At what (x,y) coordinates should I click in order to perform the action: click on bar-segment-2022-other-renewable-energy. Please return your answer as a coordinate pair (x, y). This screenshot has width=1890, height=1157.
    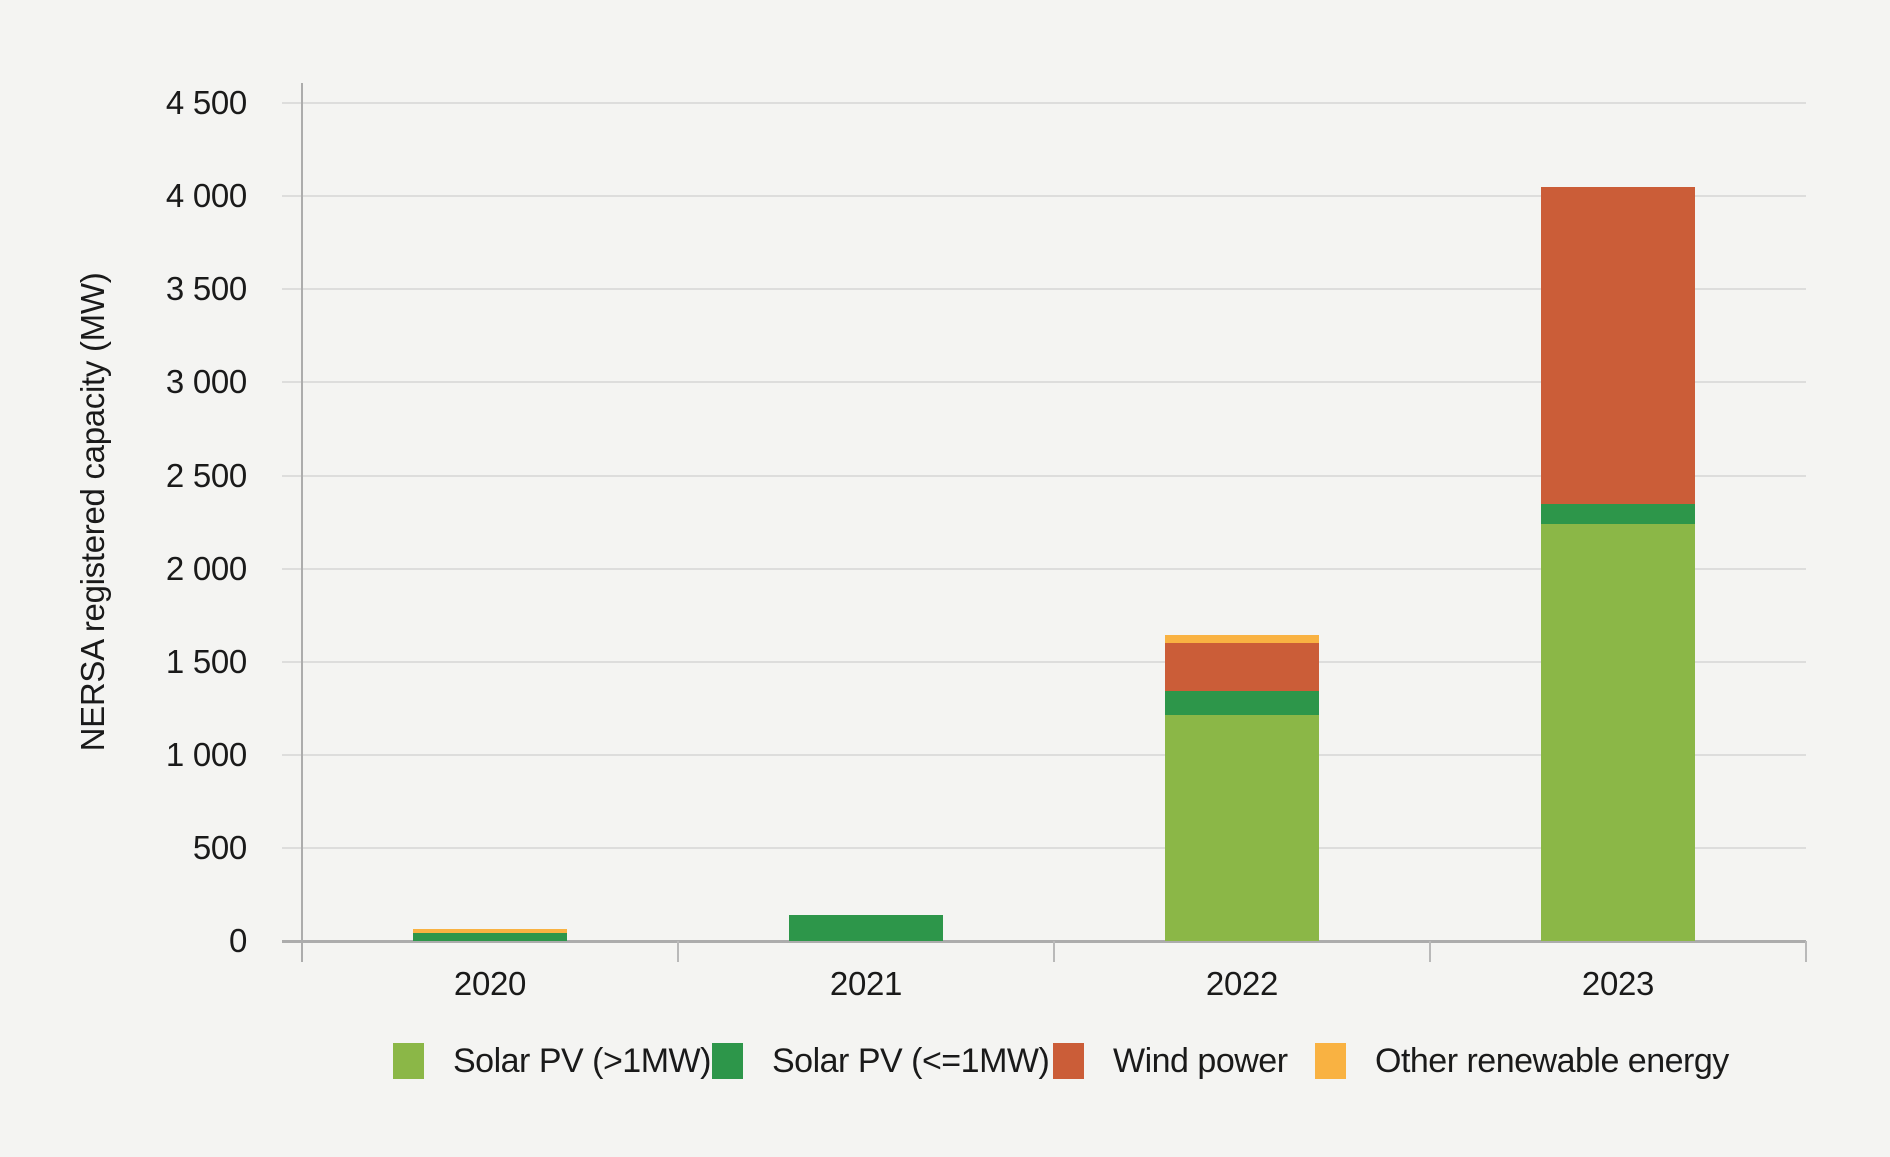
    Looking at the image, I should click on (1242, 639).